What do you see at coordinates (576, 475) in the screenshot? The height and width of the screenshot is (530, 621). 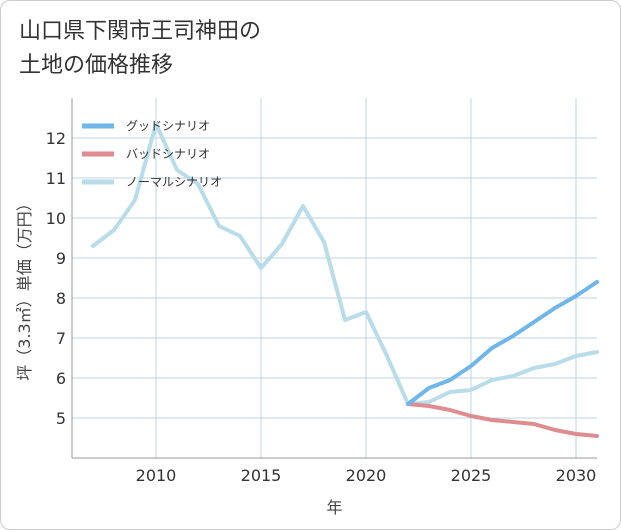 I see `x-tick-label-2030: 2030` at bounding box center [576, 475].